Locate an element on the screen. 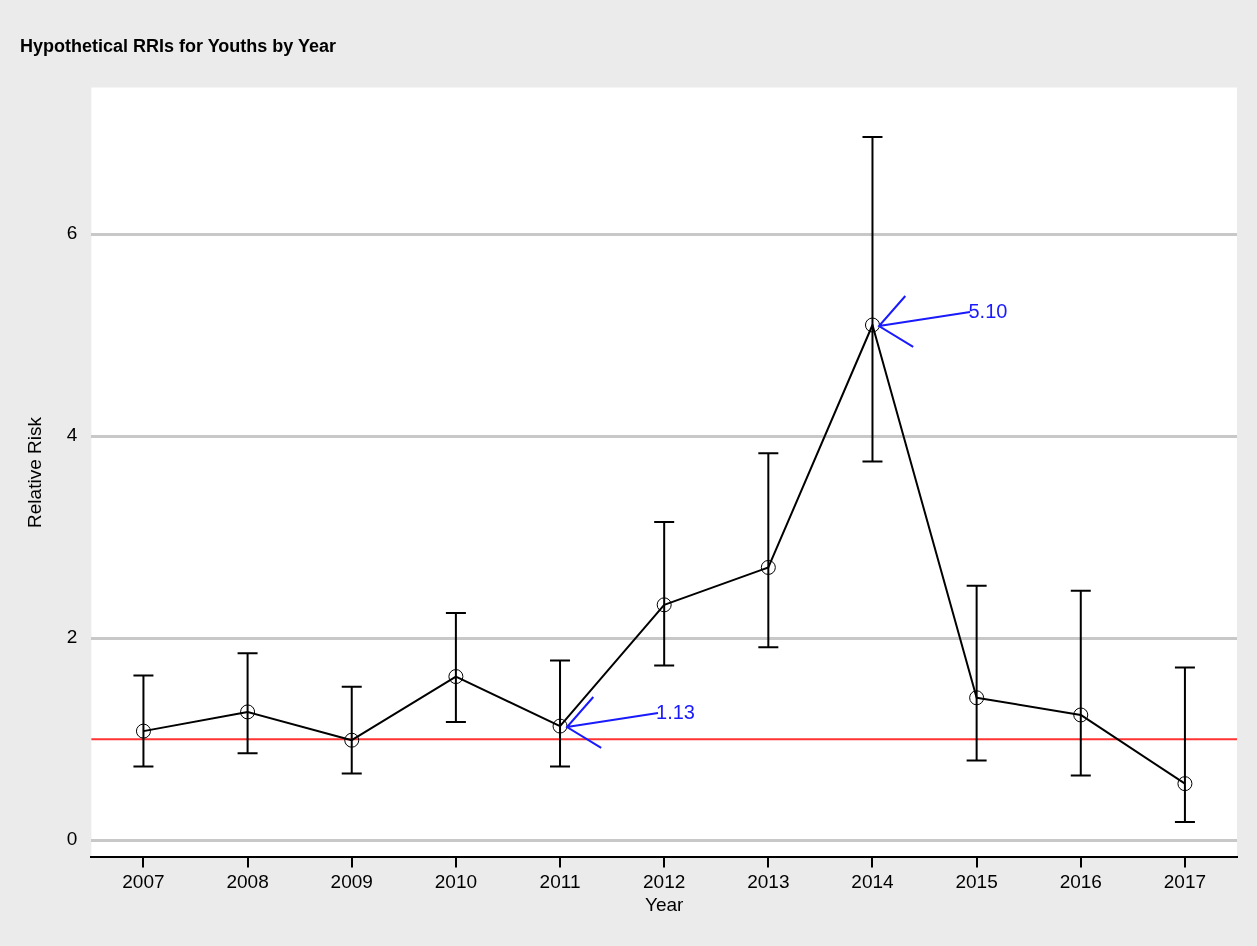  y-tick-label: 6 is located at coordinates (72, 233).